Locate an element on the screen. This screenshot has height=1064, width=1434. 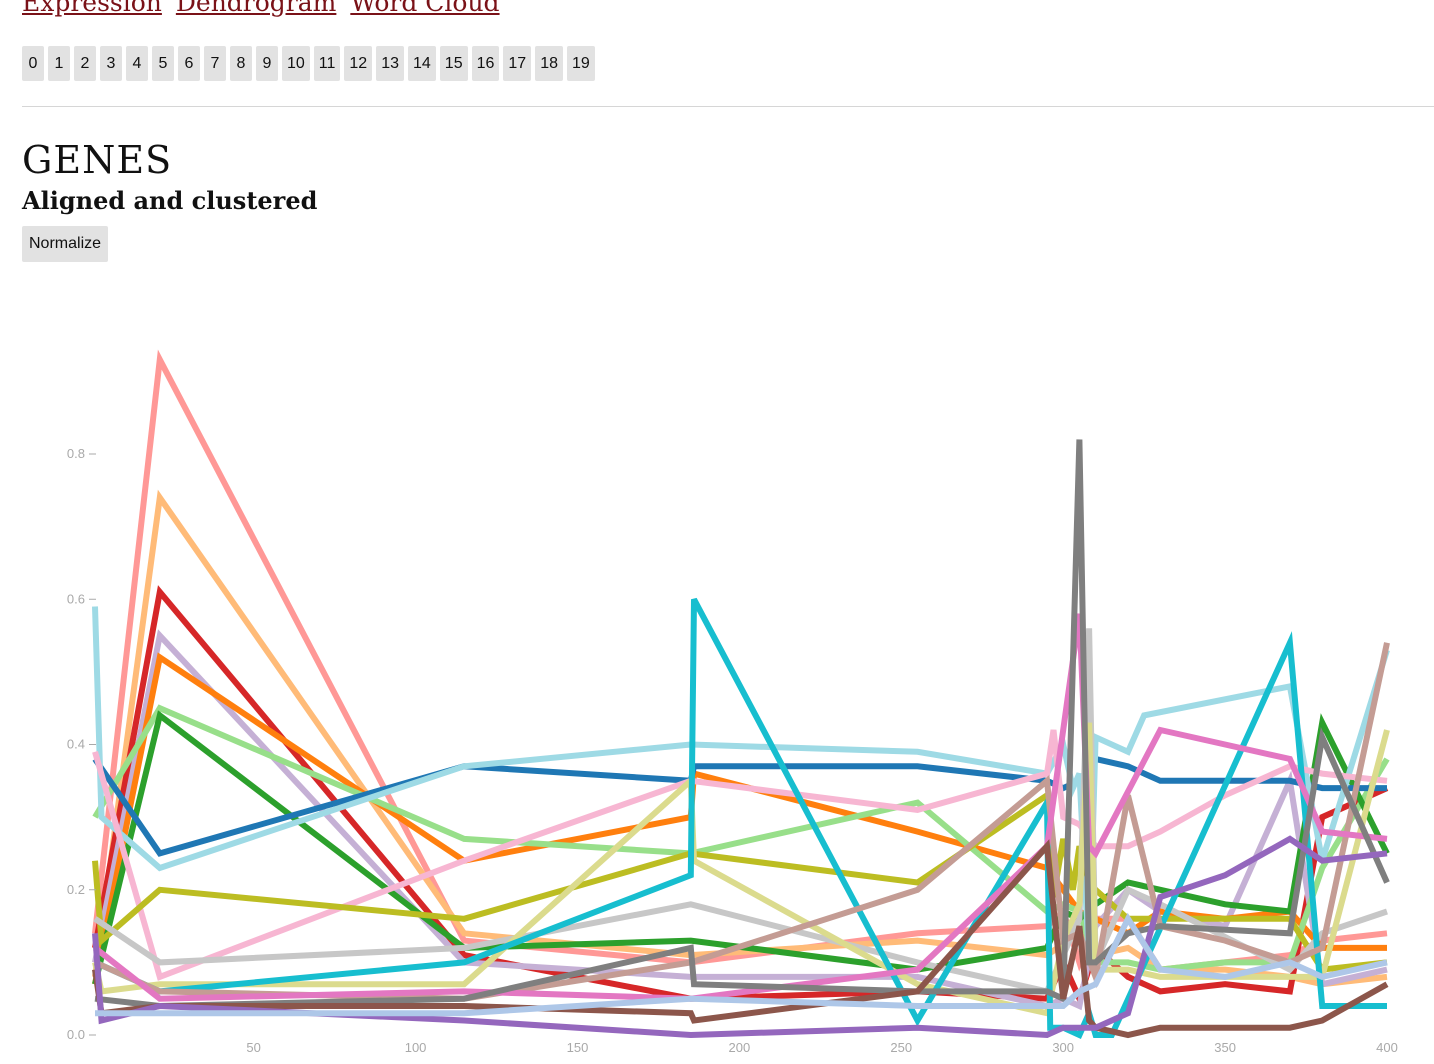
cluster-button-4: 4 is located at coordinates (137, 63).